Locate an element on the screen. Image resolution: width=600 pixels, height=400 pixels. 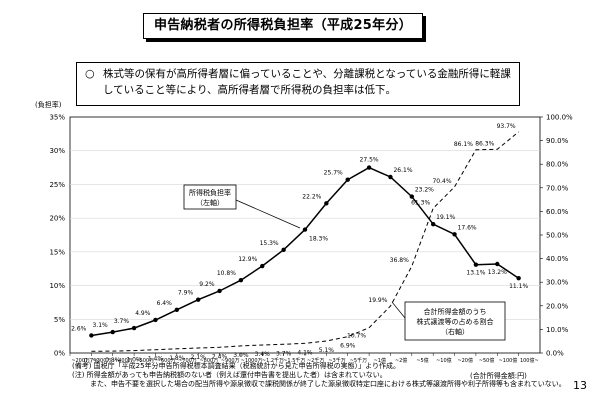
x-tick-label: ~400万 is located at coordinates (123, 361).